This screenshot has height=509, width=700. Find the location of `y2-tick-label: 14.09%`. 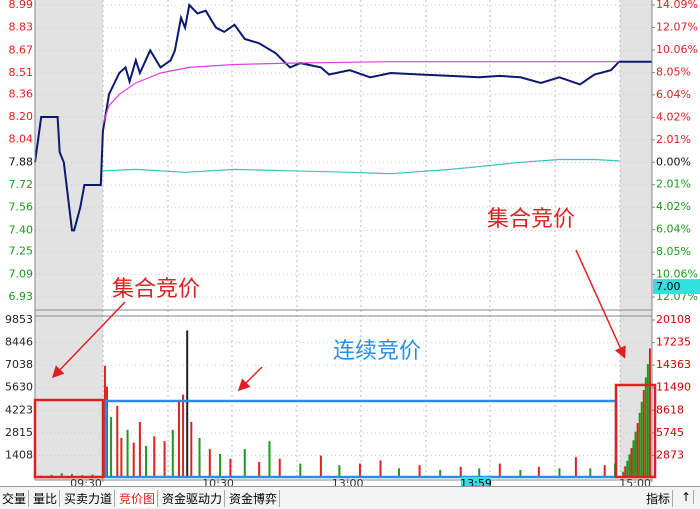

y2-tick-label: 14.09% is located at coordinates (677, 5).